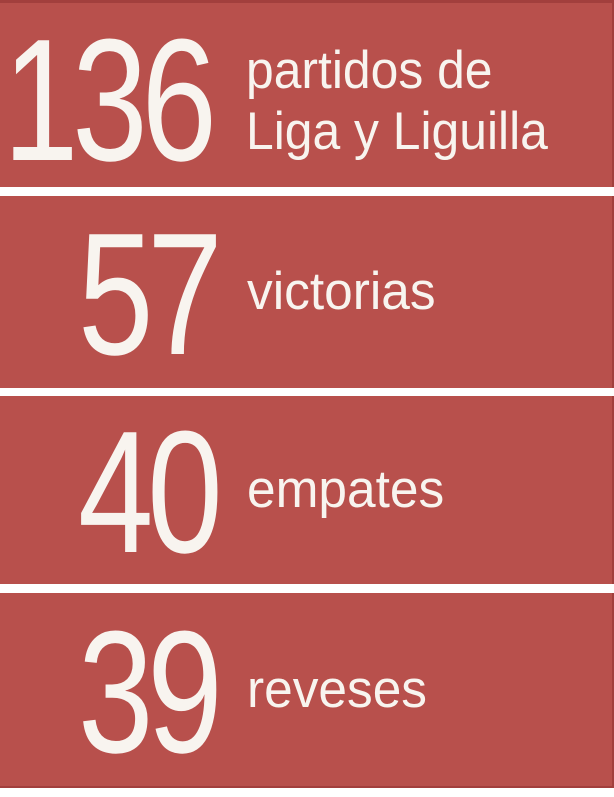 Image resolution: width=614 pixels, height=797 pixels. I want to click on stat-value-container: 136, so click(110, 95).